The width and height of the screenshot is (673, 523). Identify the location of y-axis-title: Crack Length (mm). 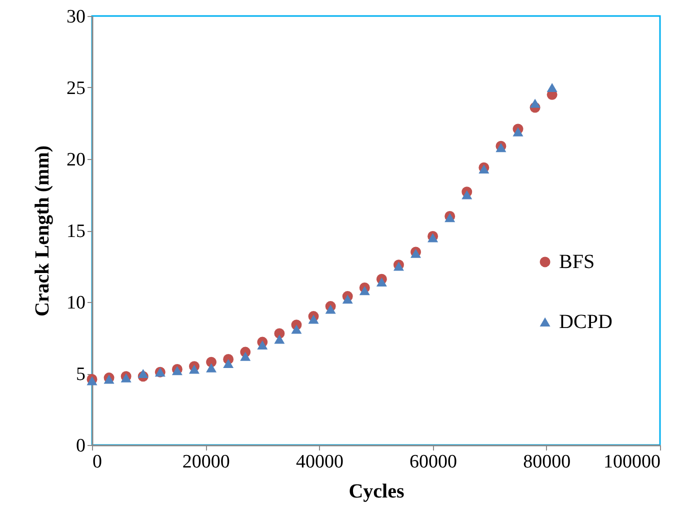
(43, 231).